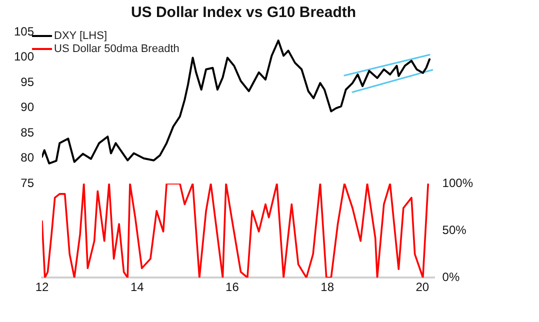 This screenshot has height=322, width=539. I want to click on legend-label: DXY [LHS], so click(81, 36).